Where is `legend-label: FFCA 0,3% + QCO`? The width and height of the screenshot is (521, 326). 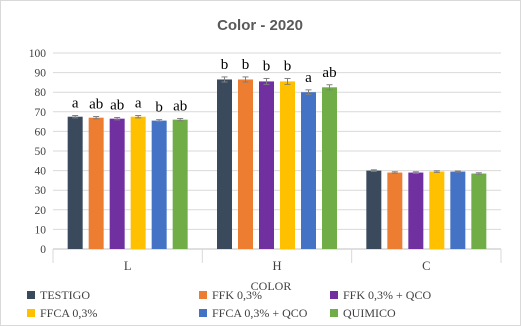
legend-label: FFCA 0,3% + QCO is located at coordinates (260, 313).